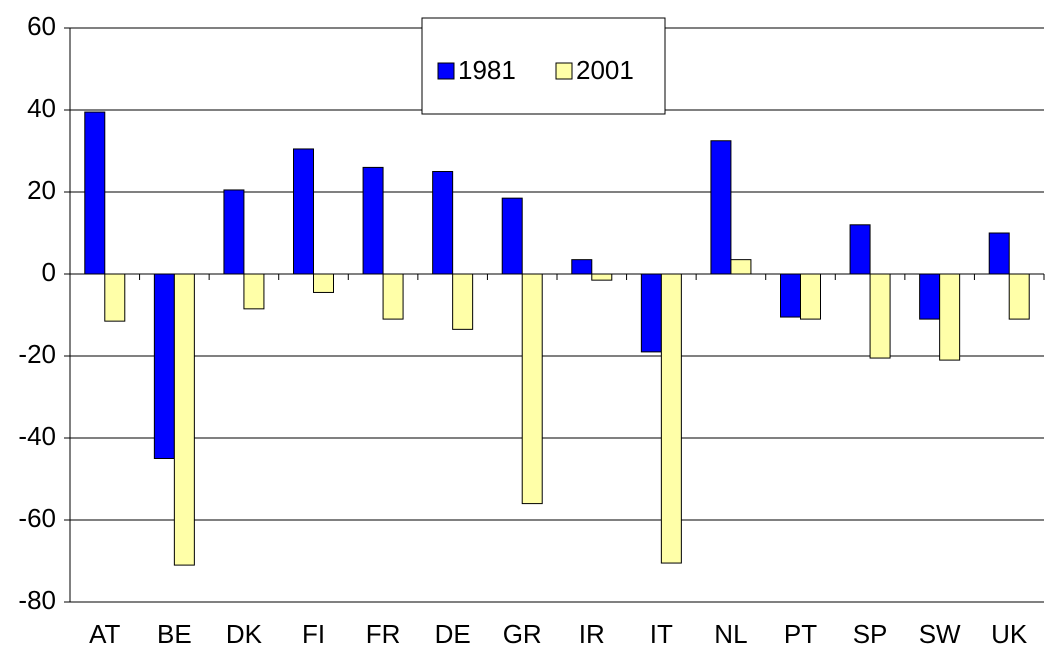  Describe the element at coordinates (1009, 634) in the screenshot. I see `x-tick-label: UK` at that location.